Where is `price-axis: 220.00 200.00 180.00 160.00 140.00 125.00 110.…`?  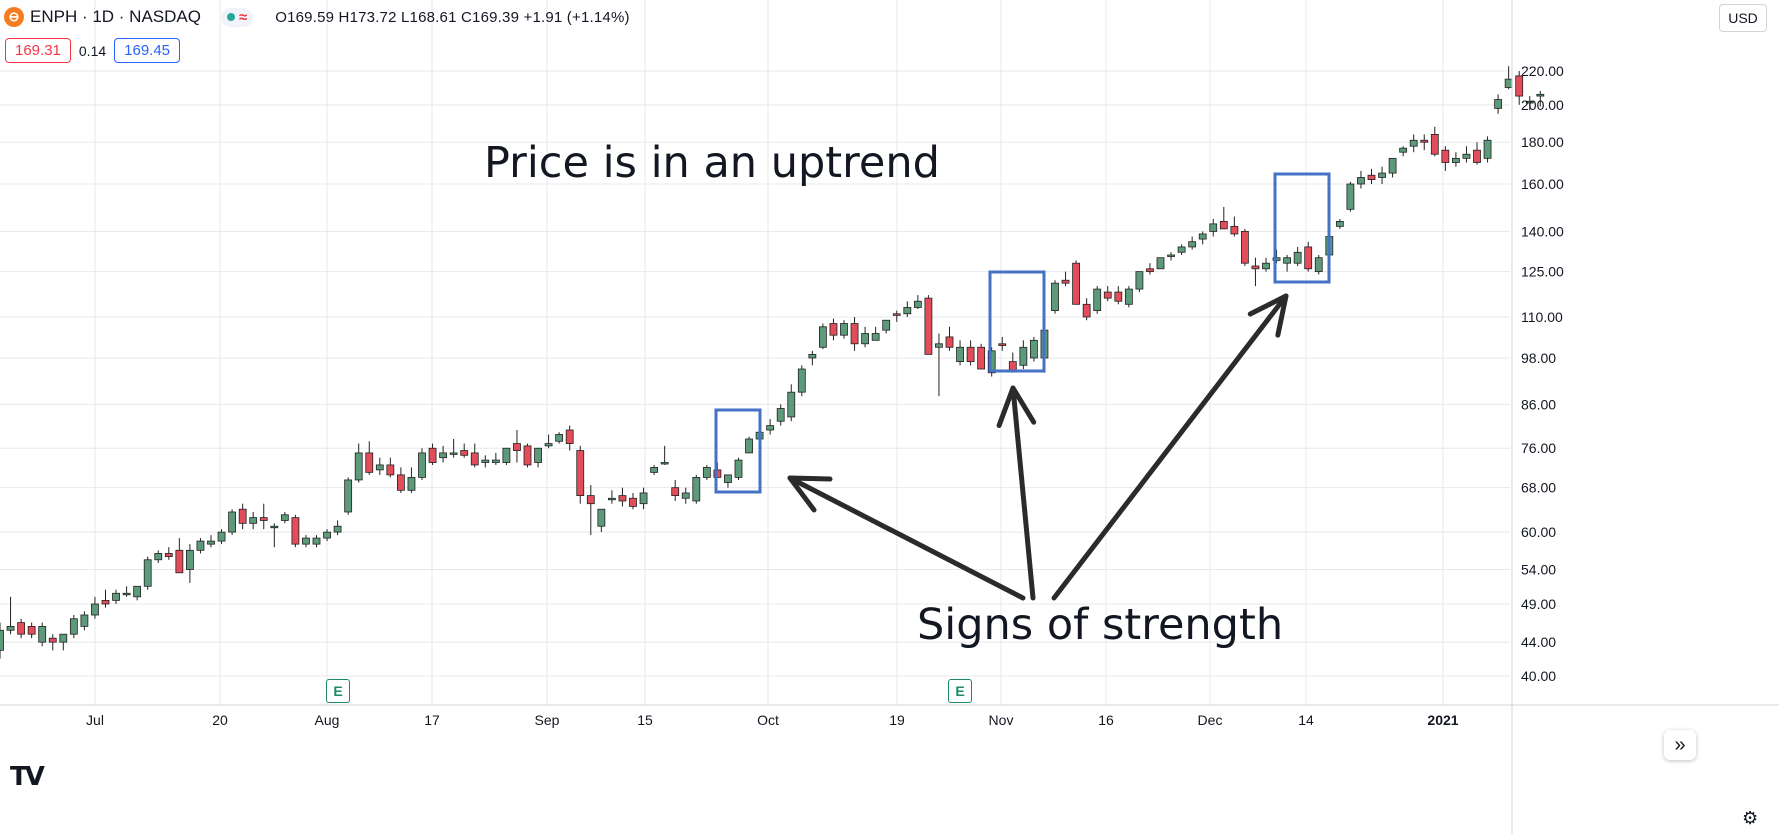 price-axis: 220.00 200.00 180.00 160.00 140.00 125.00 110.… is located at coordinates (1537, 417).